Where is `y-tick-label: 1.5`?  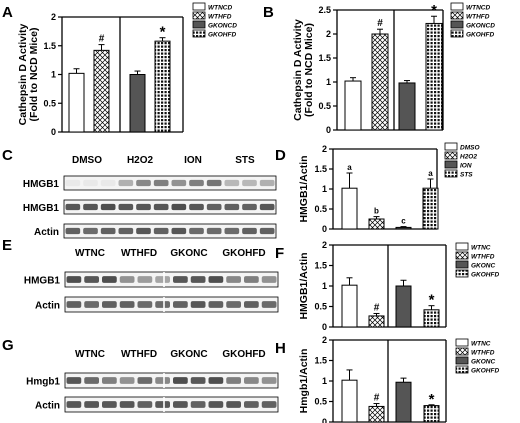
y-tick-label: 1.5 is located at coordinates (320, 266).